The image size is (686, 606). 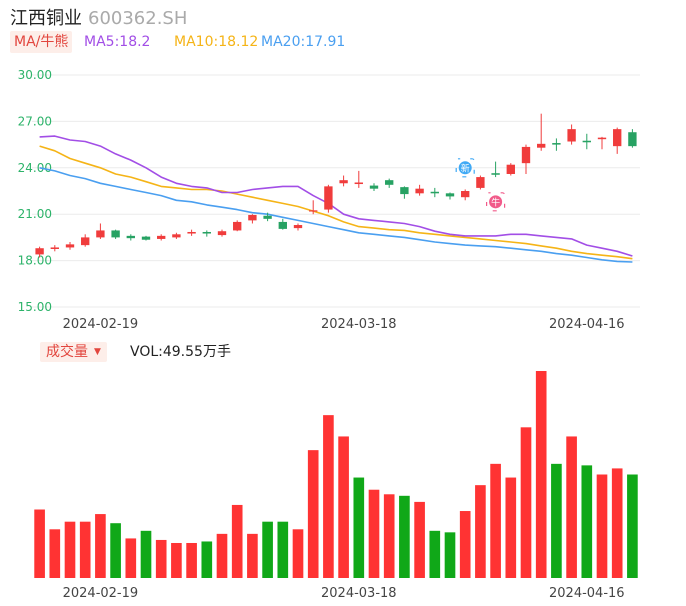 I want to click on ma20-line, so click(x=336, y=215).